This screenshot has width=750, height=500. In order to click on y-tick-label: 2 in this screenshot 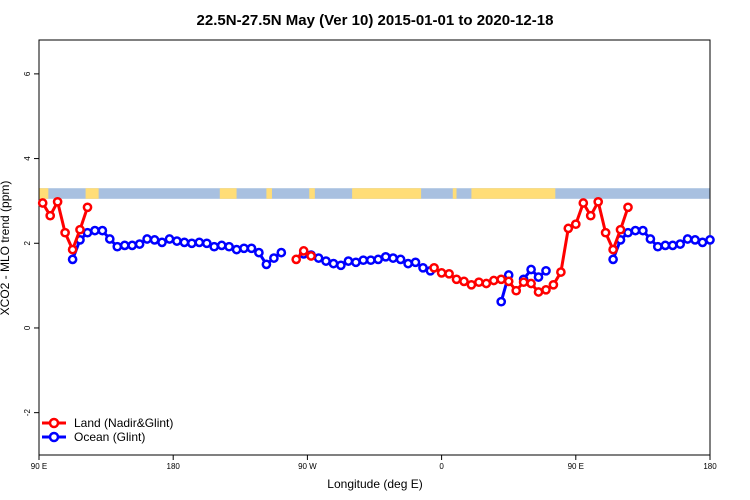, I will do `click(27, 242)`.